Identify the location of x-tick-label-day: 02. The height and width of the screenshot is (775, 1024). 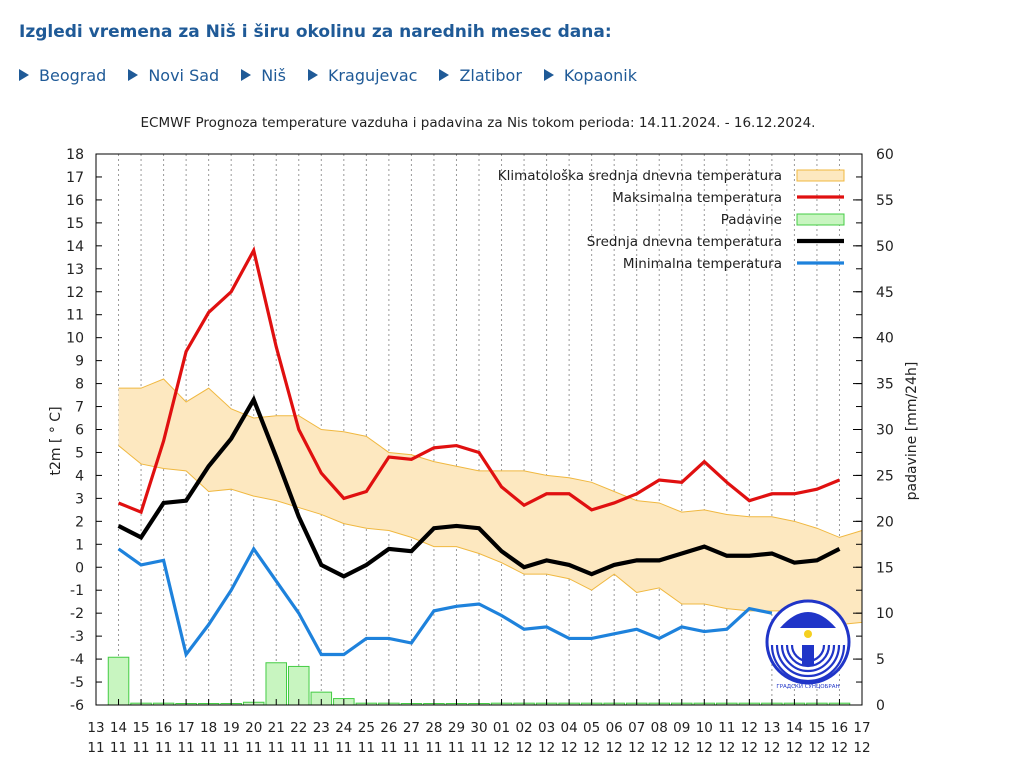
(523, 728).